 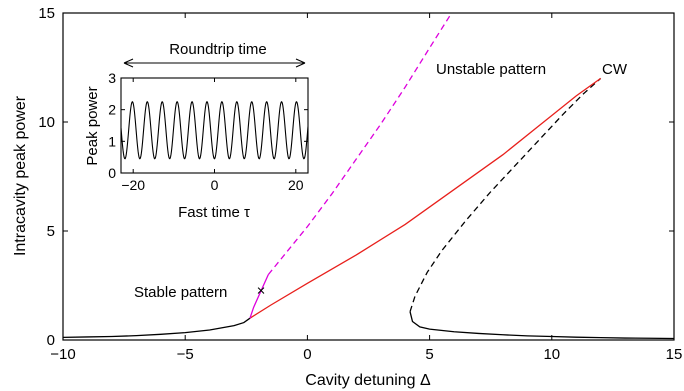 I want to click on x-tick-label: 0, so click(x=307, y=354).